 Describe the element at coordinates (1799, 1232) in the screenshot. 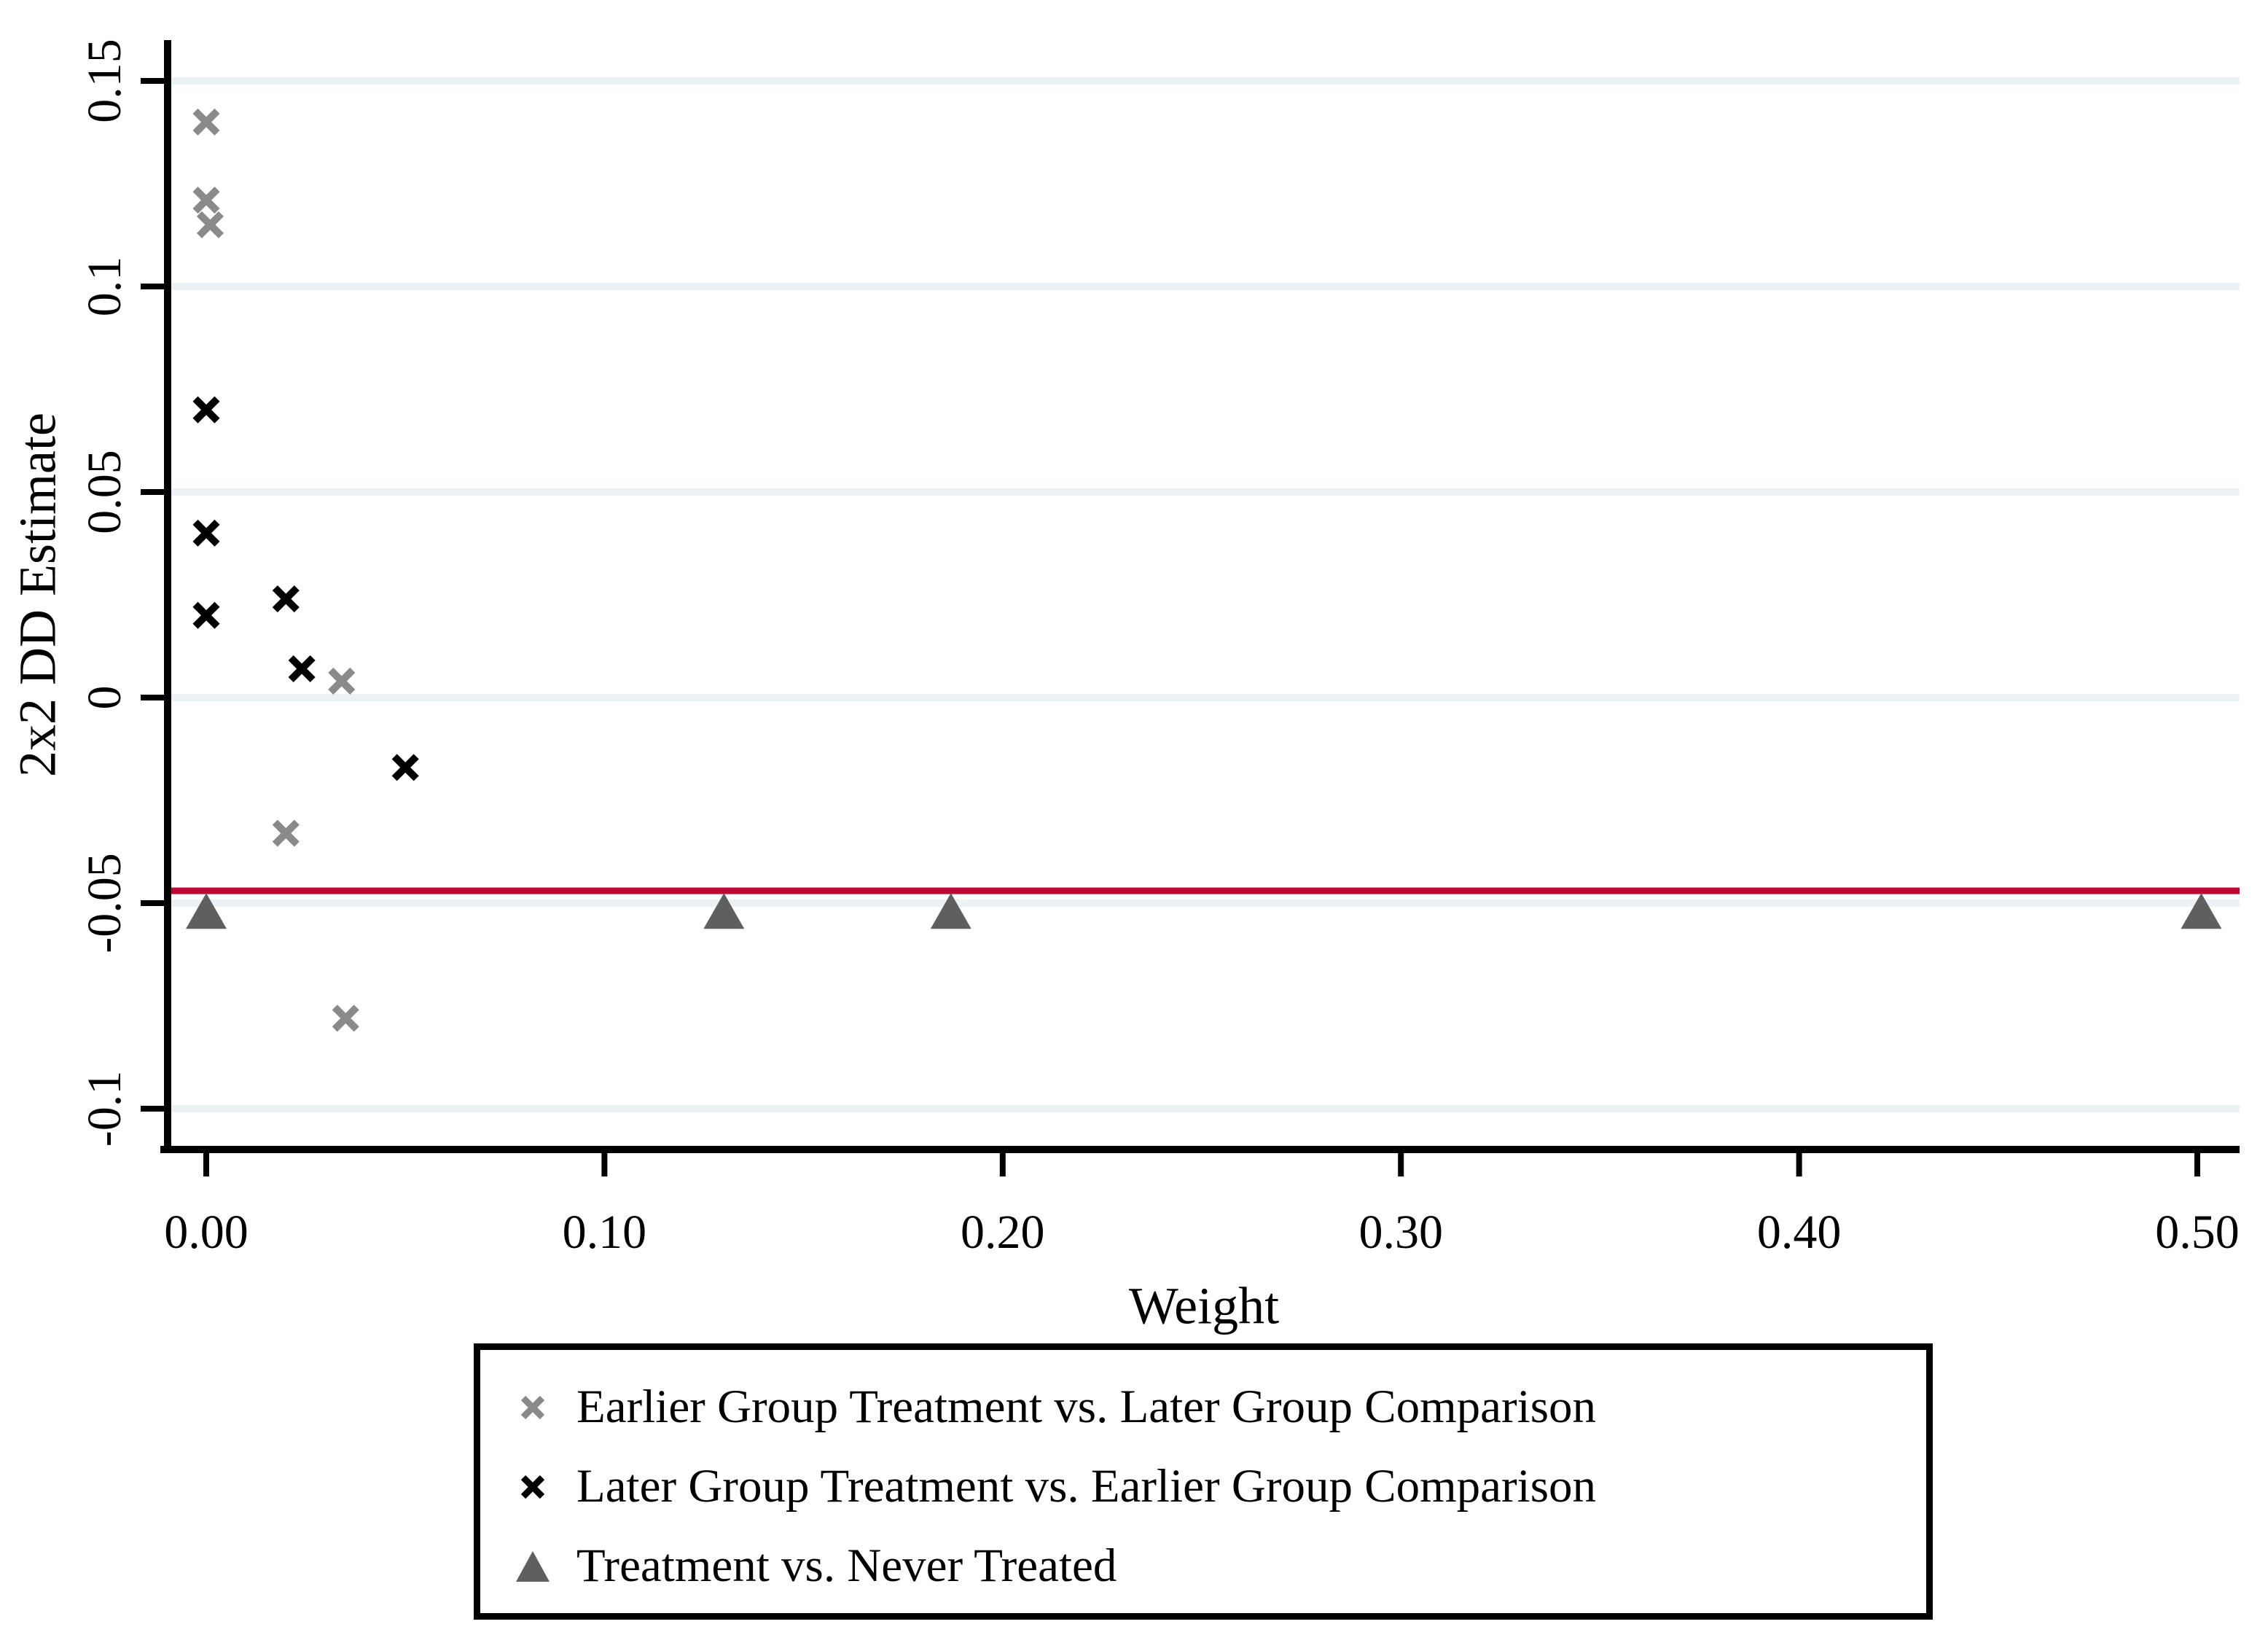

I see `x-tick-label: 0.40` at that location.